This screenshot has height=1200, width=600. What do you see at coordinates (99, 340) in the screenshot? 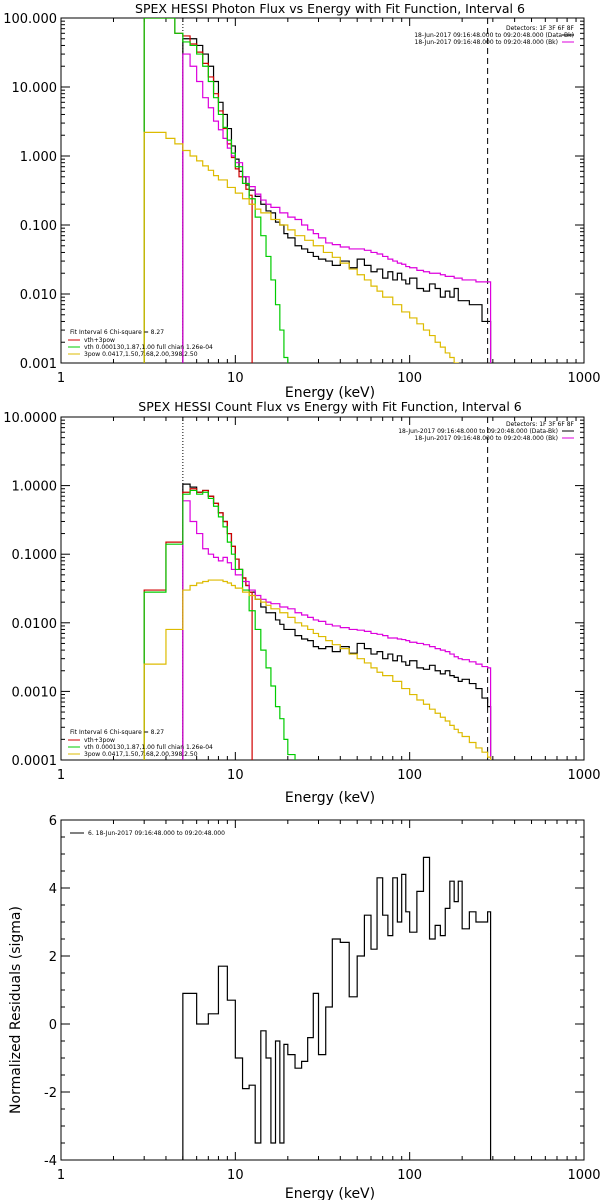
I see `photon-flux-fit-legend-1: vth+3pow` at bounding box center [99, 340].